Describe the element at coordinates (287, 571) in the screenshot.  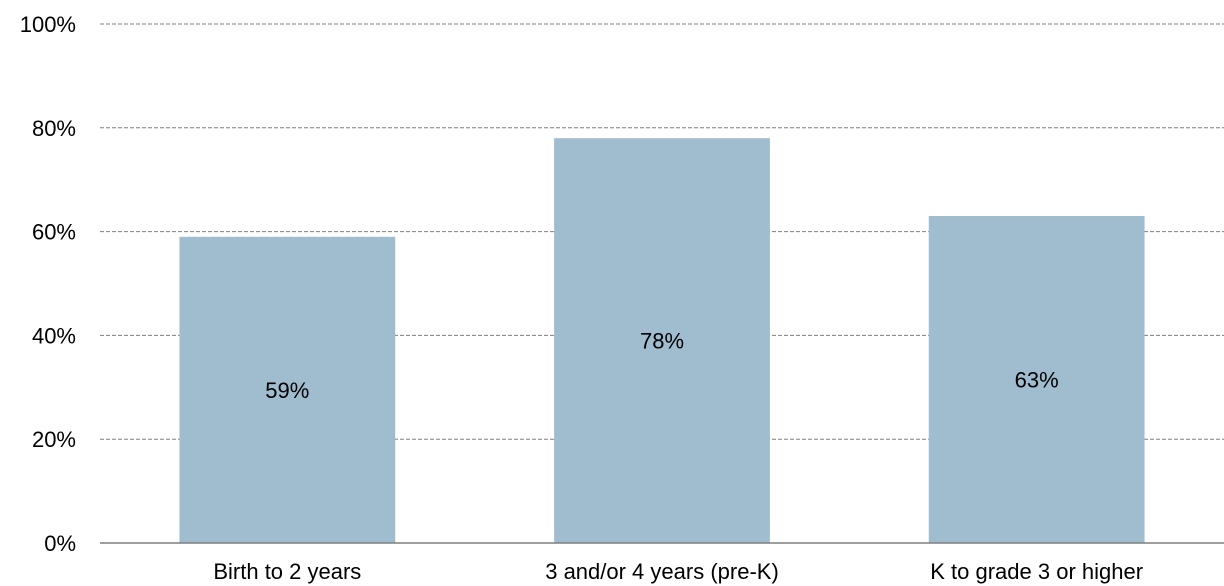
I see `x-category-label: Birth to 2 years` at that location.